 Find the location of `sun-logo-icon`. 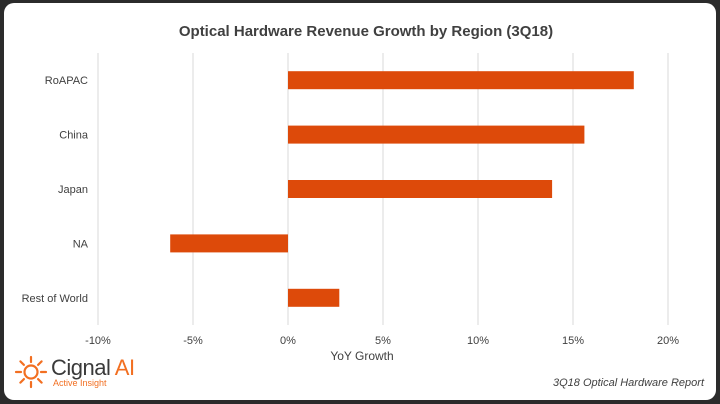

sun-logo-icon is located at coordinates (31, 372).